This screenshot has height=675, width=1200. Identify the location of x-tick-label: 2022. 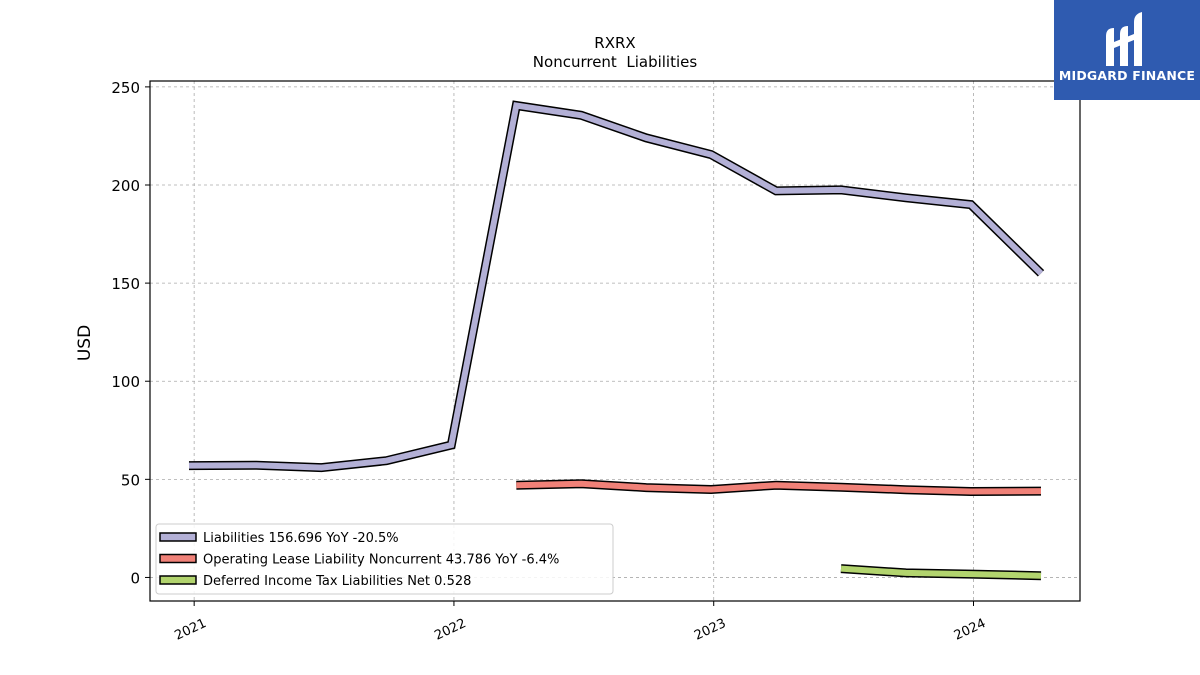
(450, 630).